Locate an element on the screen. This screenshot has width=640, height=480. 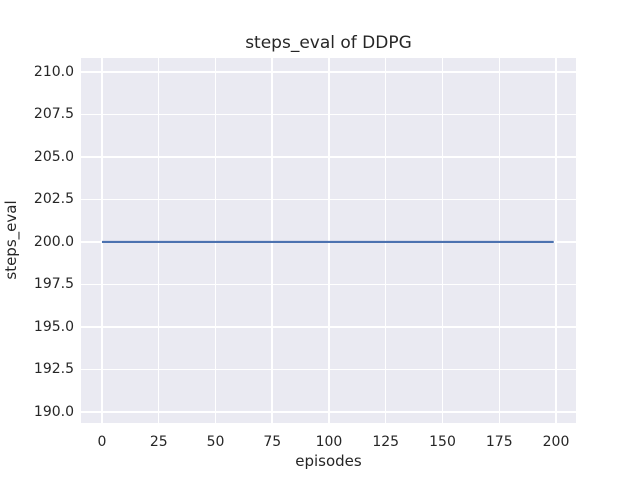
y-tick-label: 202.5 is located at coordinates (53, 199).